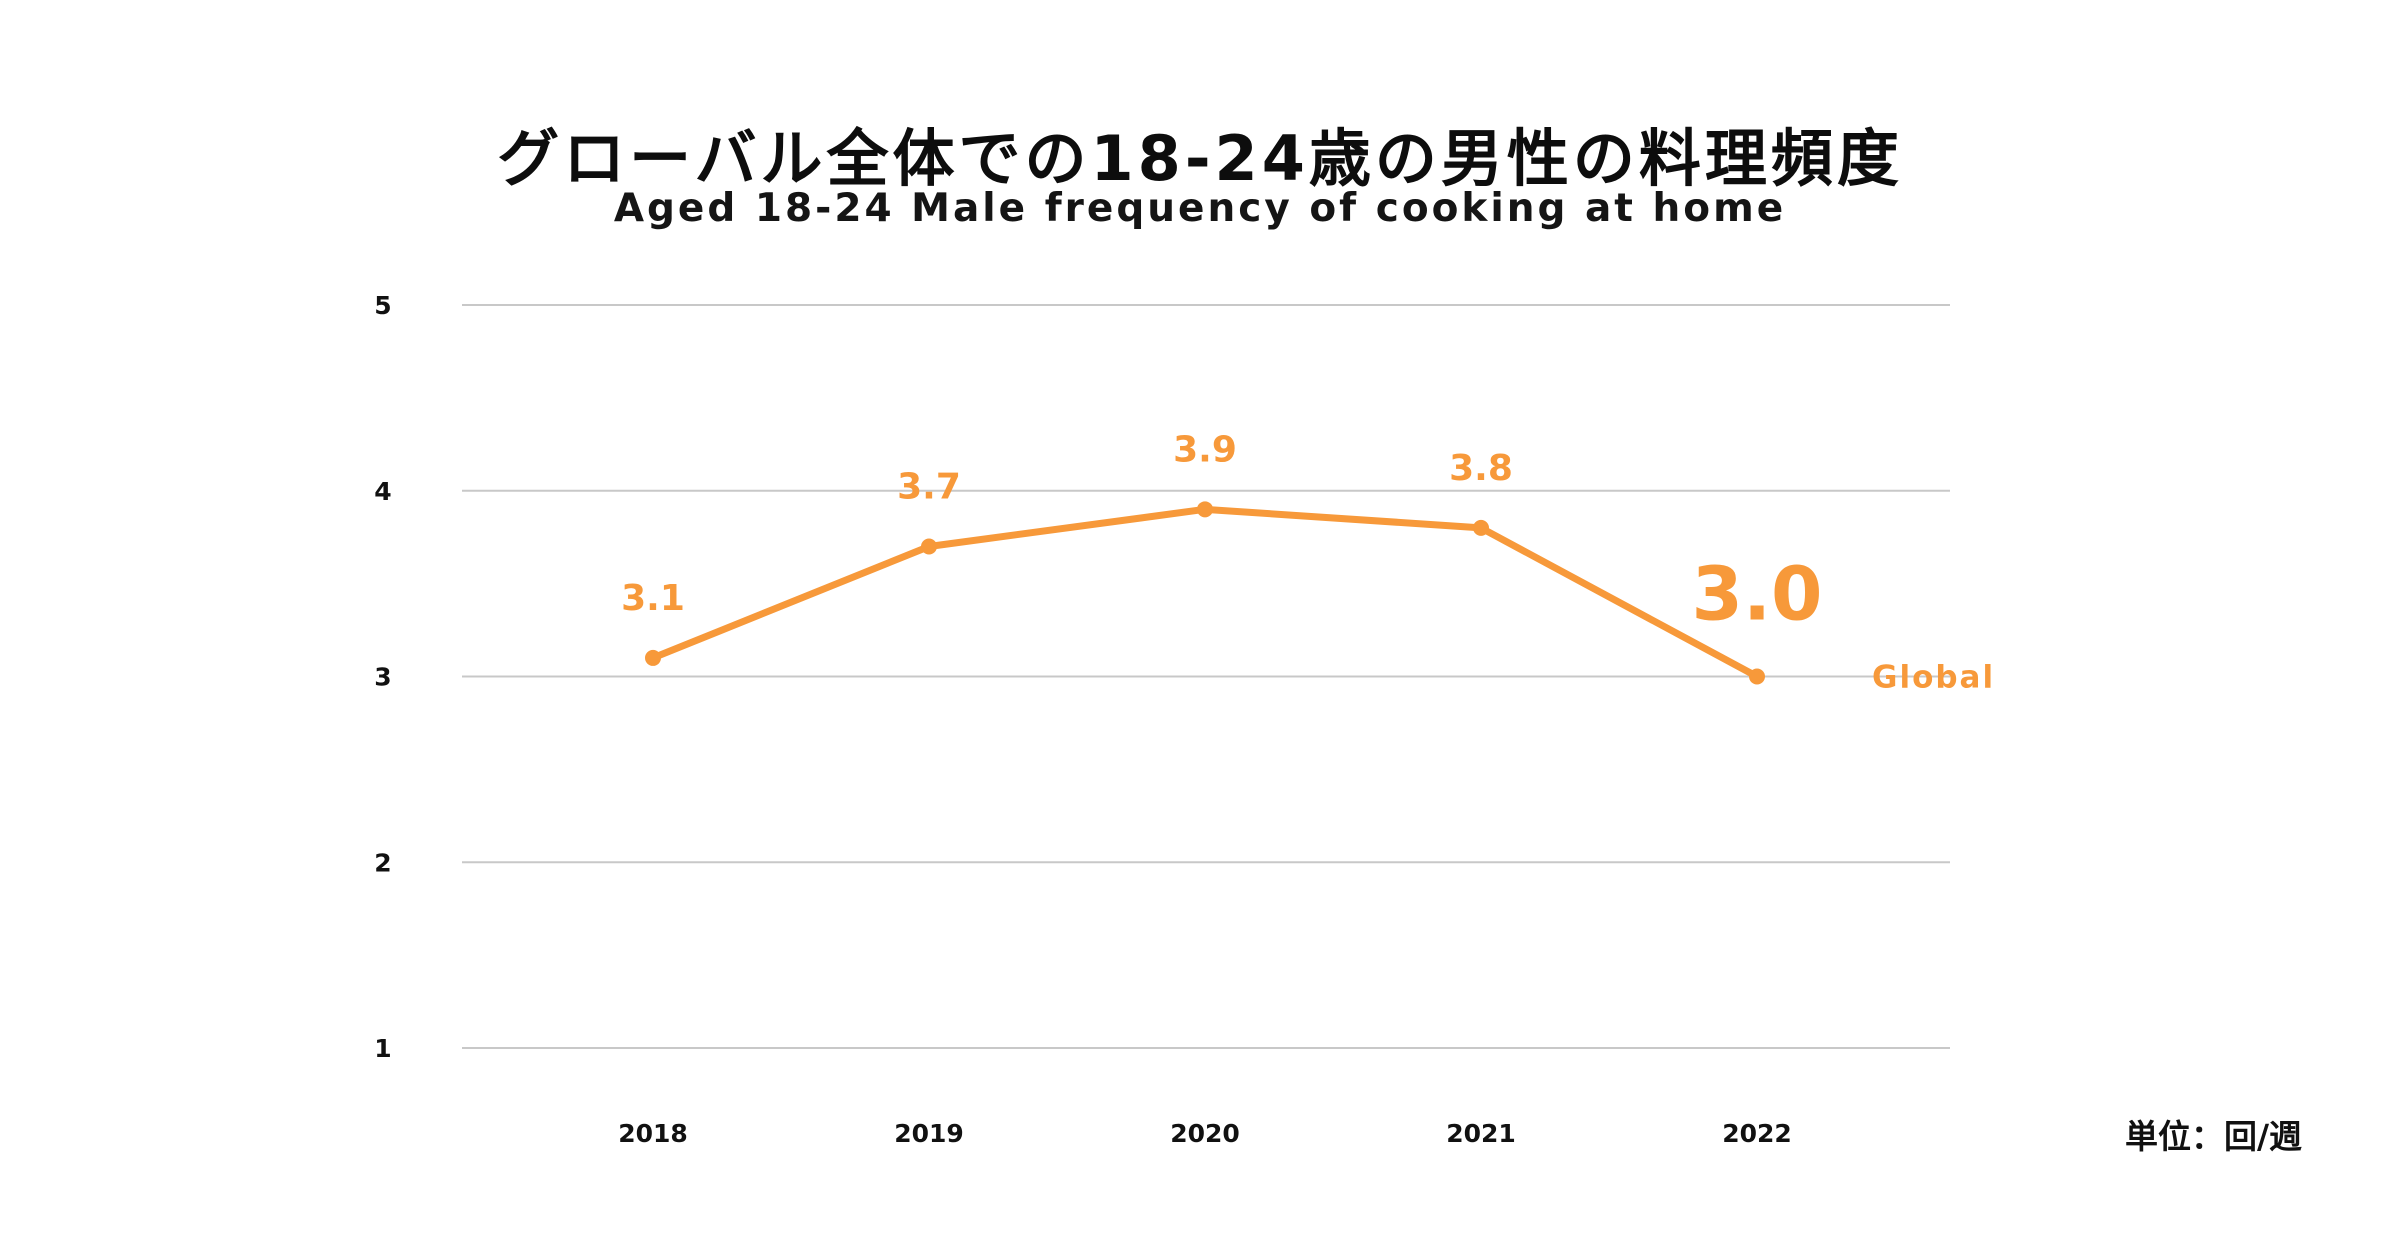  I want to click on x-tick-label: 2022, so click(1757, 1133).